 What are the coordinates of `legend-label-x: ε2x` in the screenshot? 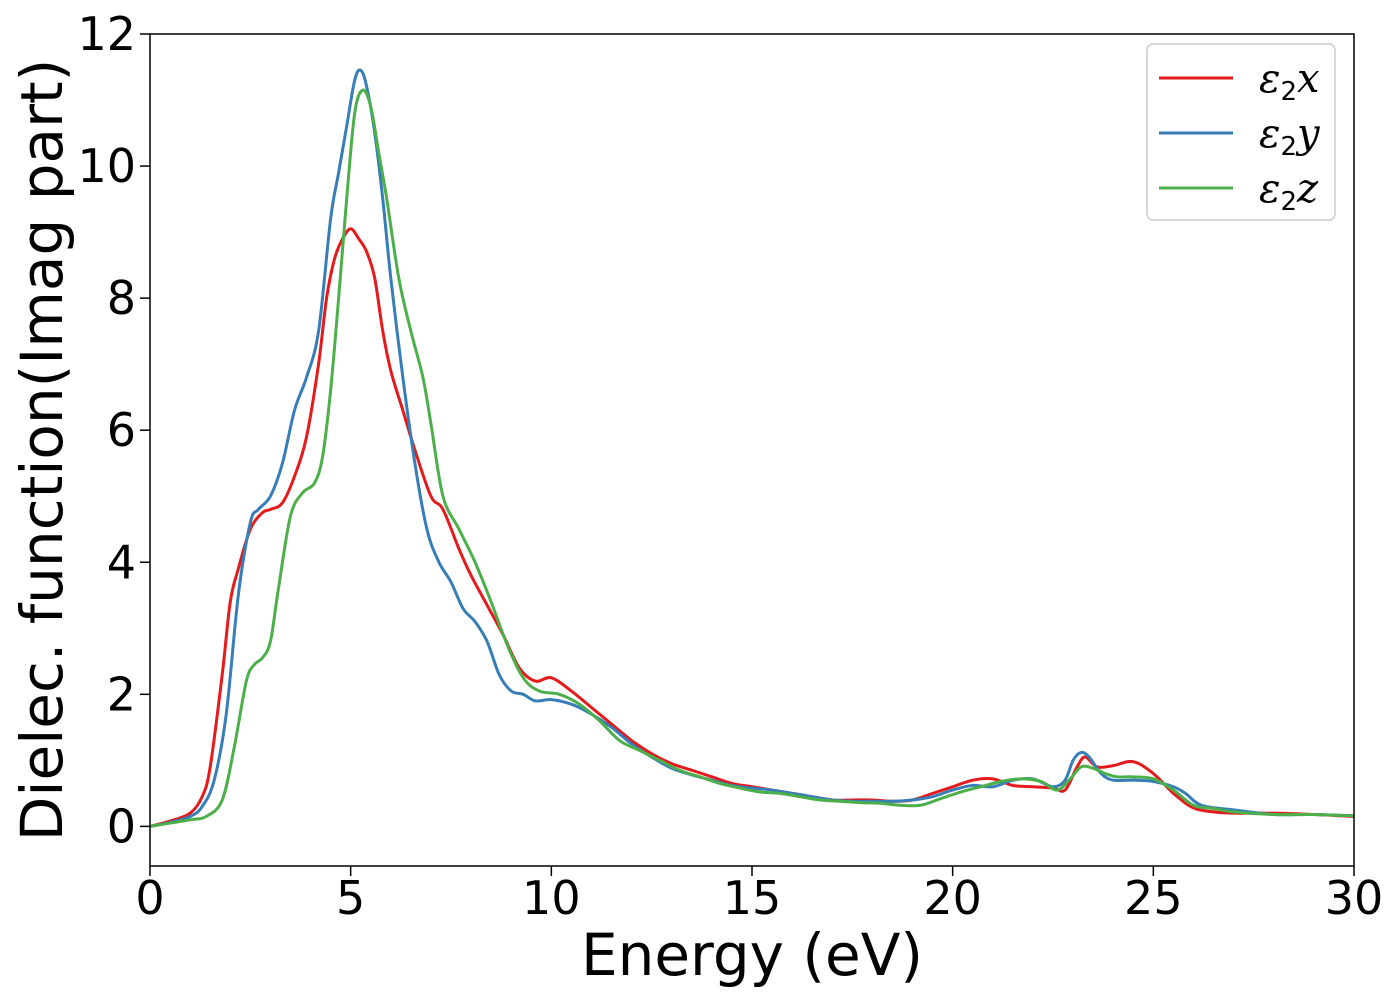 It's located at (1289, 81).